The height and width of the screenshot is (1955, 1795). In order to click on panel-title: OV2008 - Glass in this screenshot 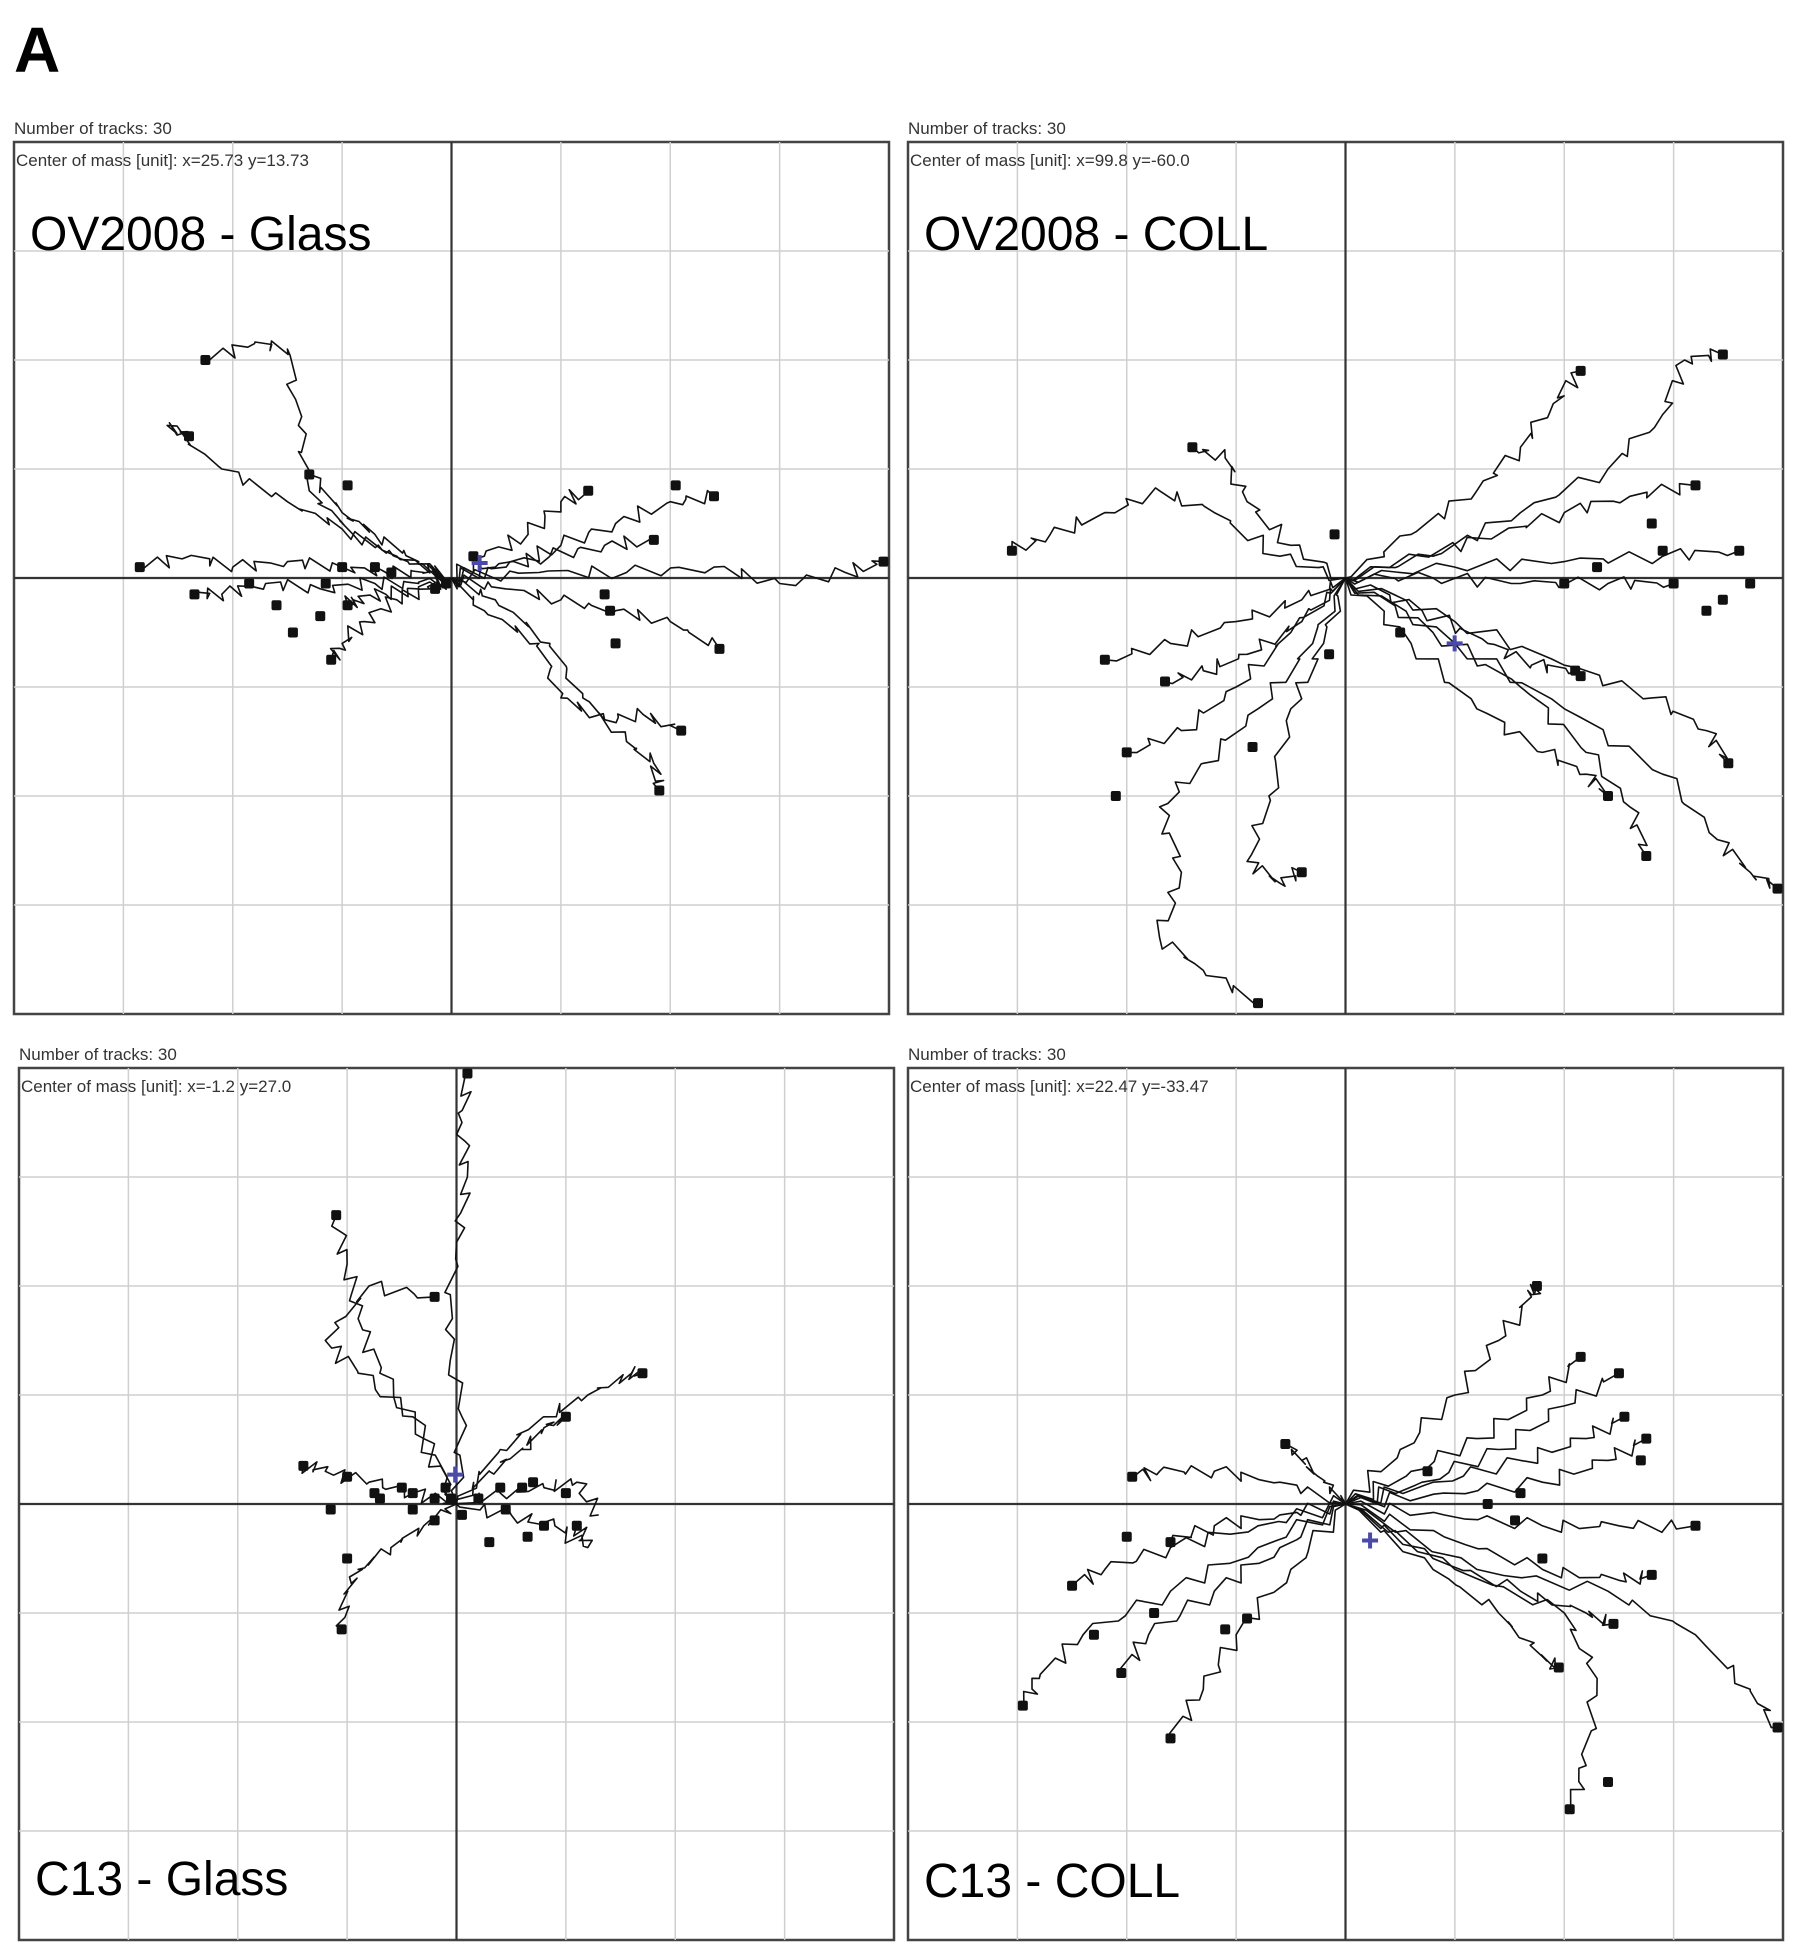, I will do `click(200, 234)`.